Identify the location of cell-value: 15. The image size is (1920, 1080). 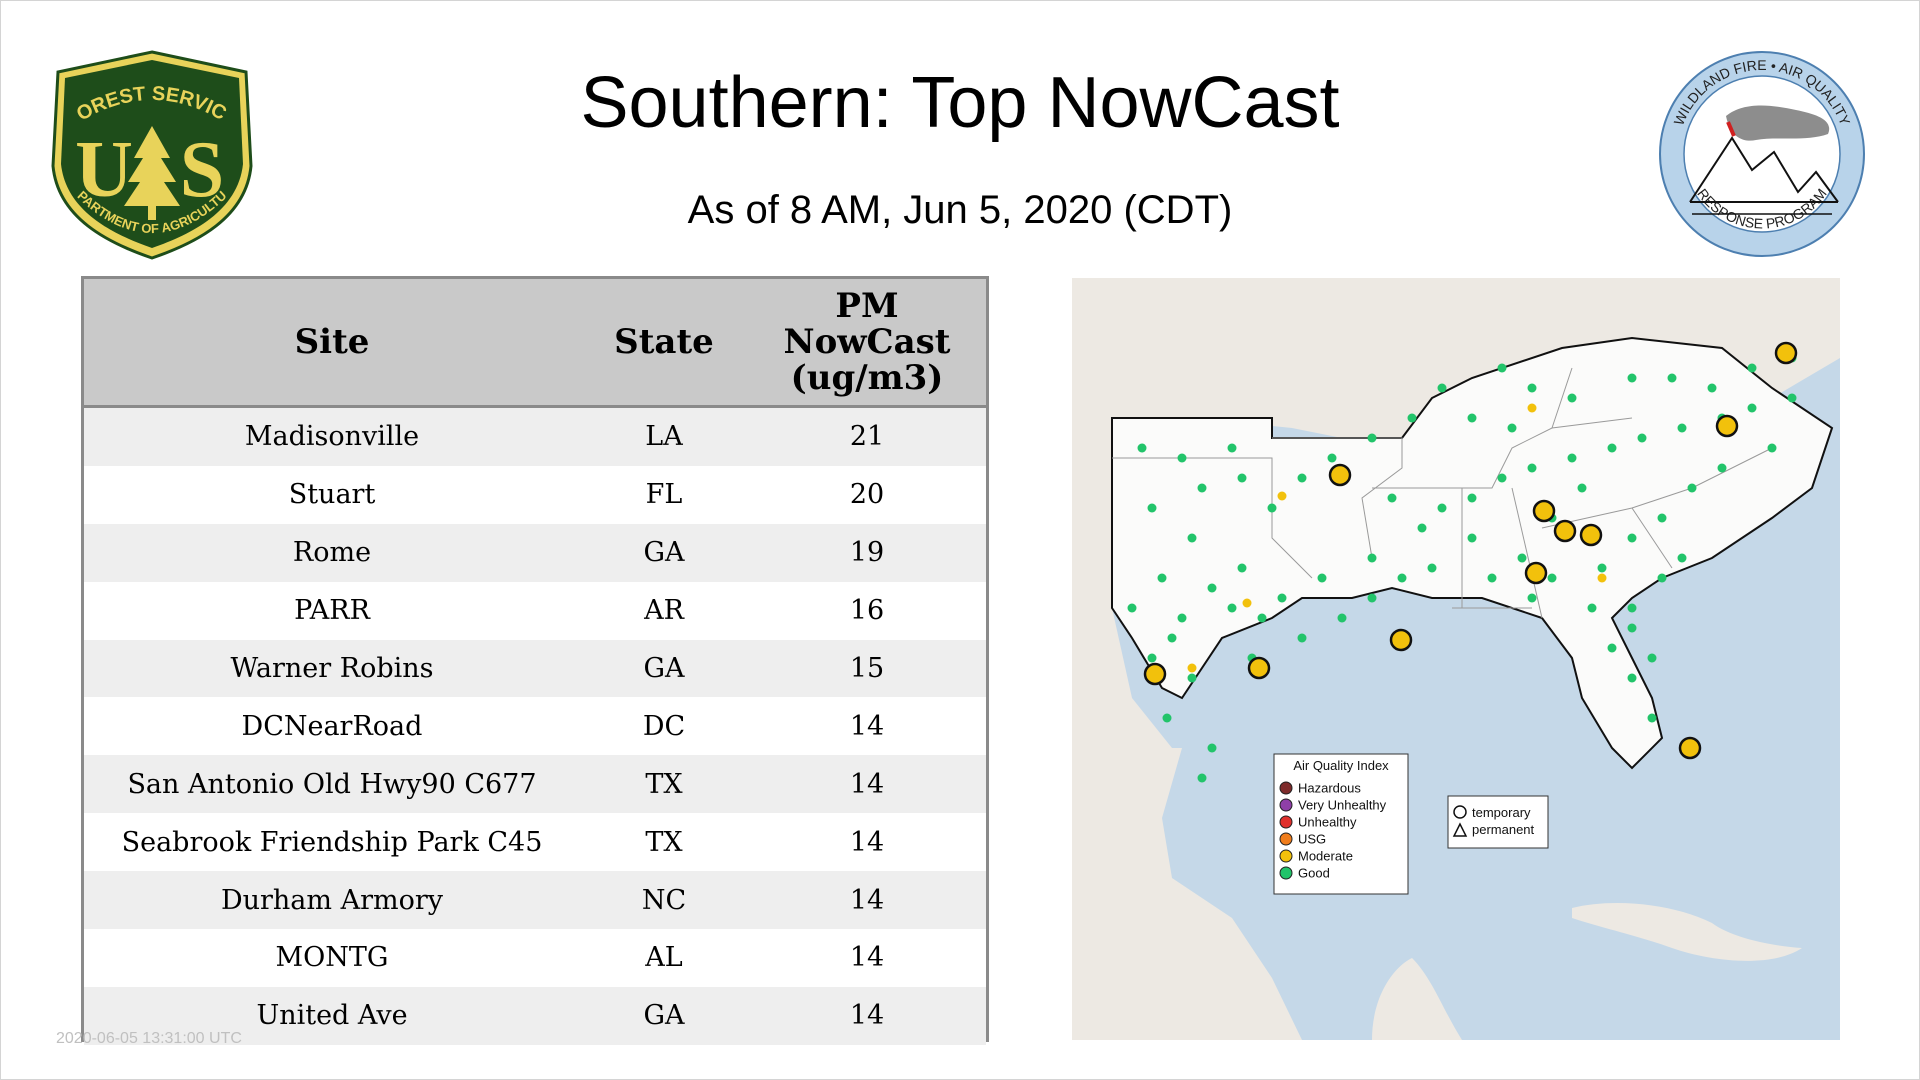
(867, 668).